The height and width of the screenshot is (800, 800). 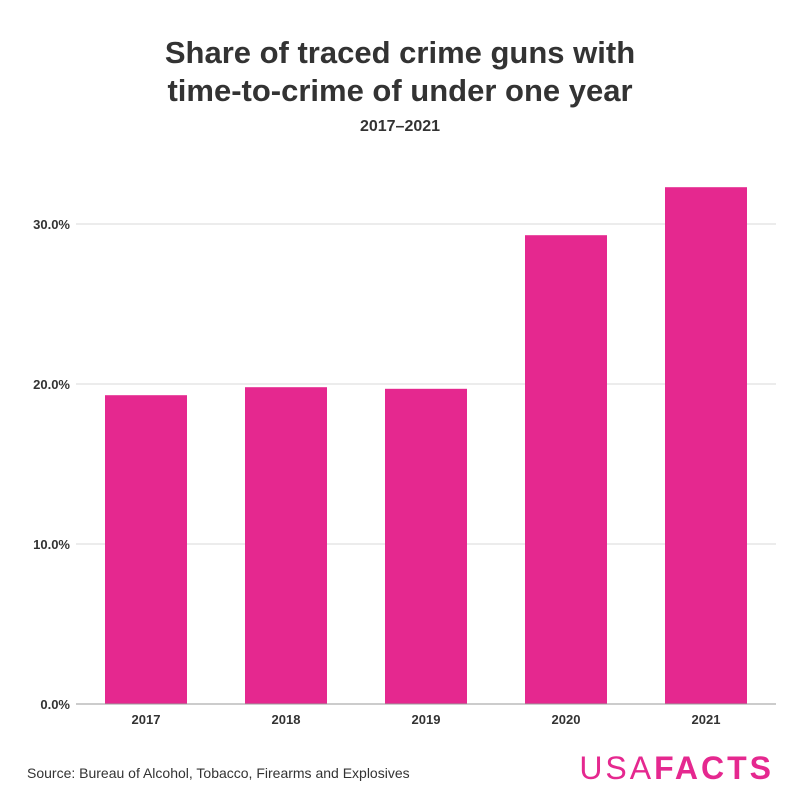 I want to click on y-tick-label: 30.0%, so click(x=51, y=224).